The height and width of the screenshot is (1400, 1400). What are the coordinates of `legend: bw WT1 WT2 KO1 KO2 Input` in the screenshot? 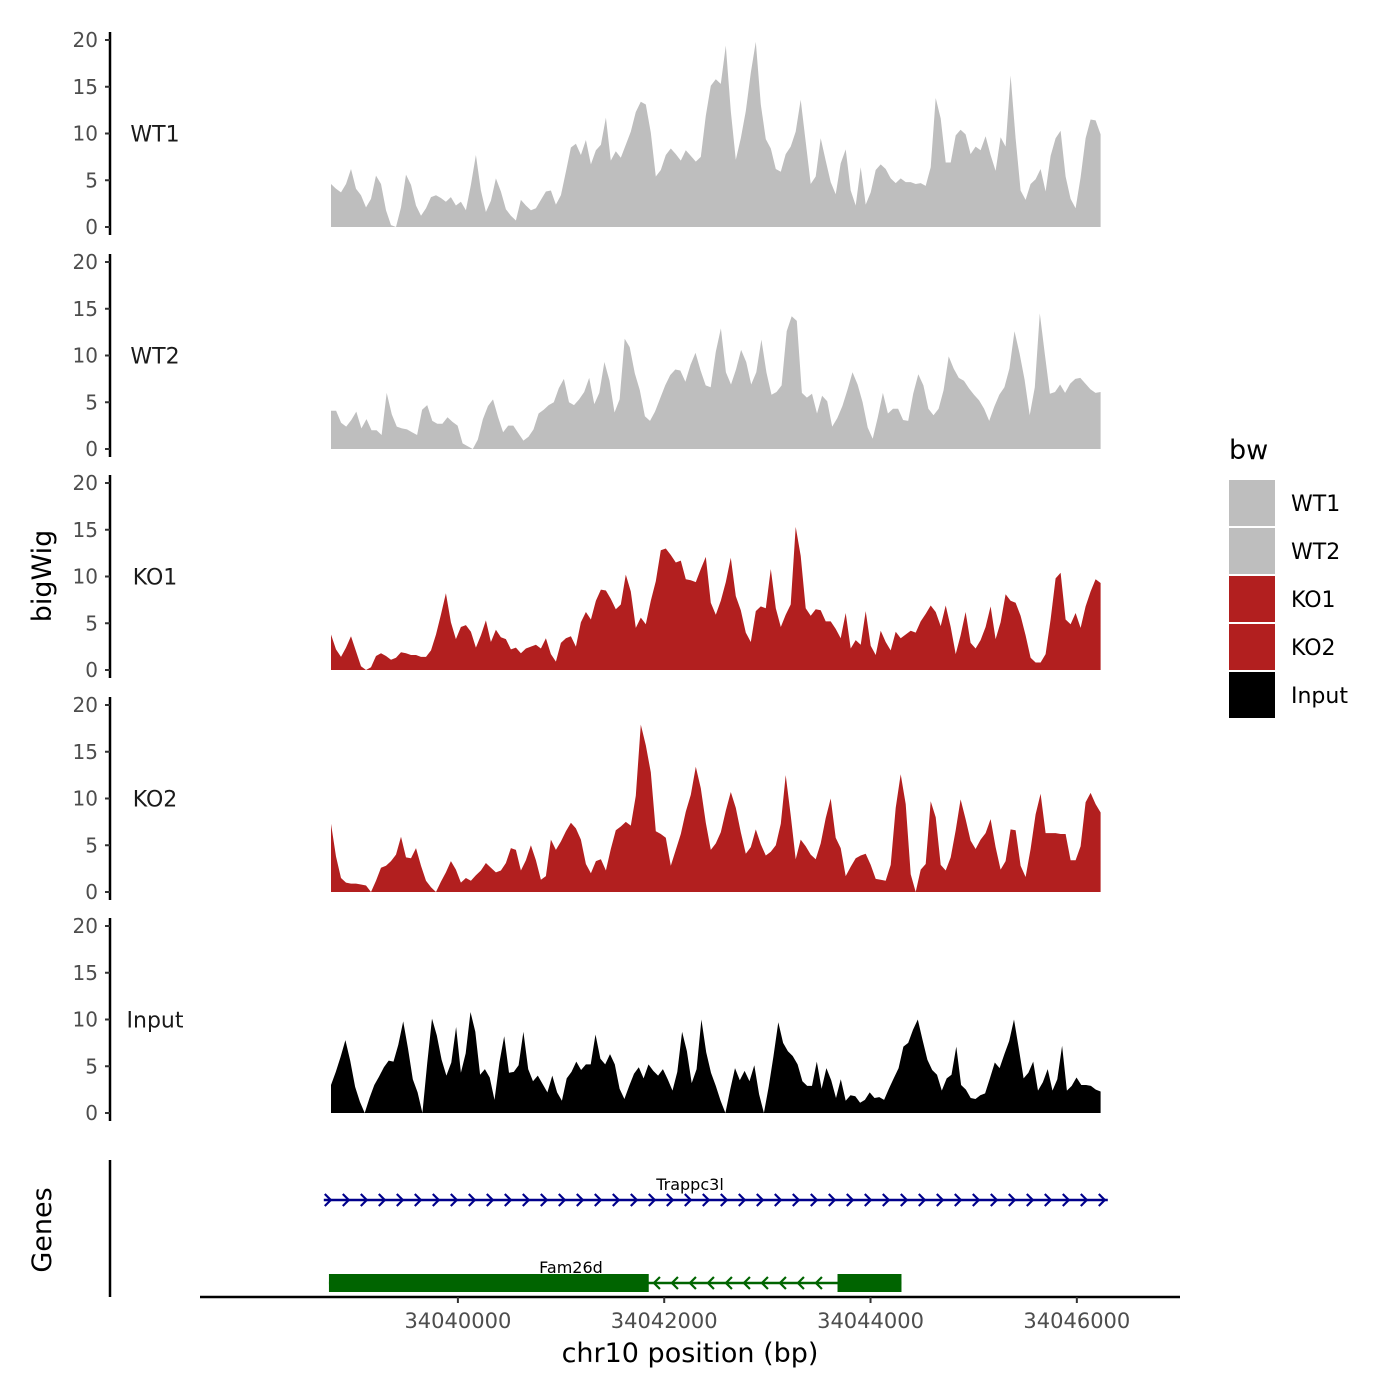 It's located at (1288, 576).